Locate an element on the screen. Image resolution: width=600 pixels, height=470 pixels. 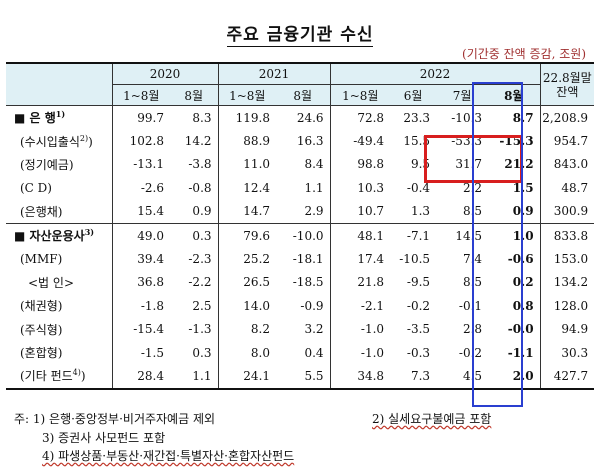
cell-value: 1.0 is located at coordinates (514, 235).